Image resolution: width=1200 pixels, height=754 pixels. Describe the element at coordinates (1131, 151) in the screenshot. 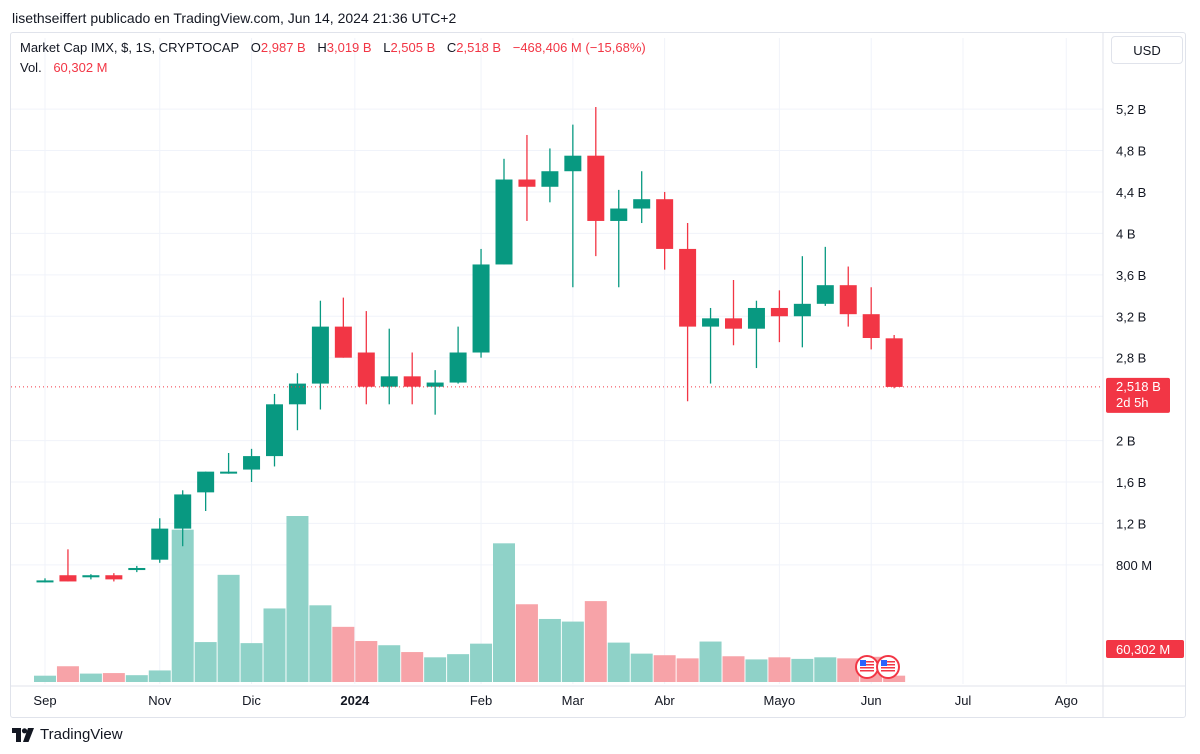

I see `y-tick-label: 4,8 B` at that location.